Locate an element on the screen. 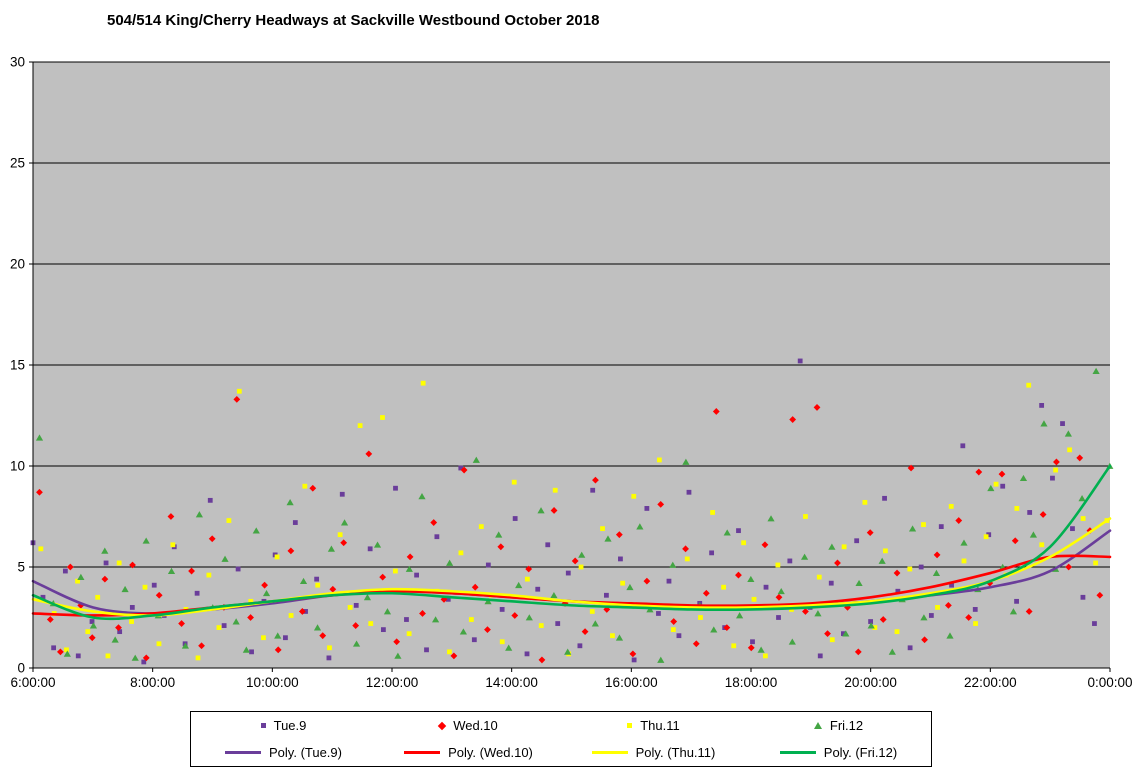 The height and width of the screenshot is (777, 1141). x-axis-tick-label: 6:00:00 is located at coordinates (32, 682).